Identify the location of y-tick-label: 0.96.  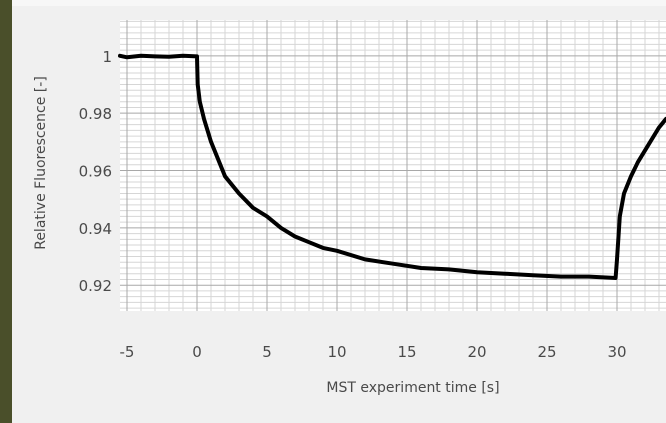
(95, 172).